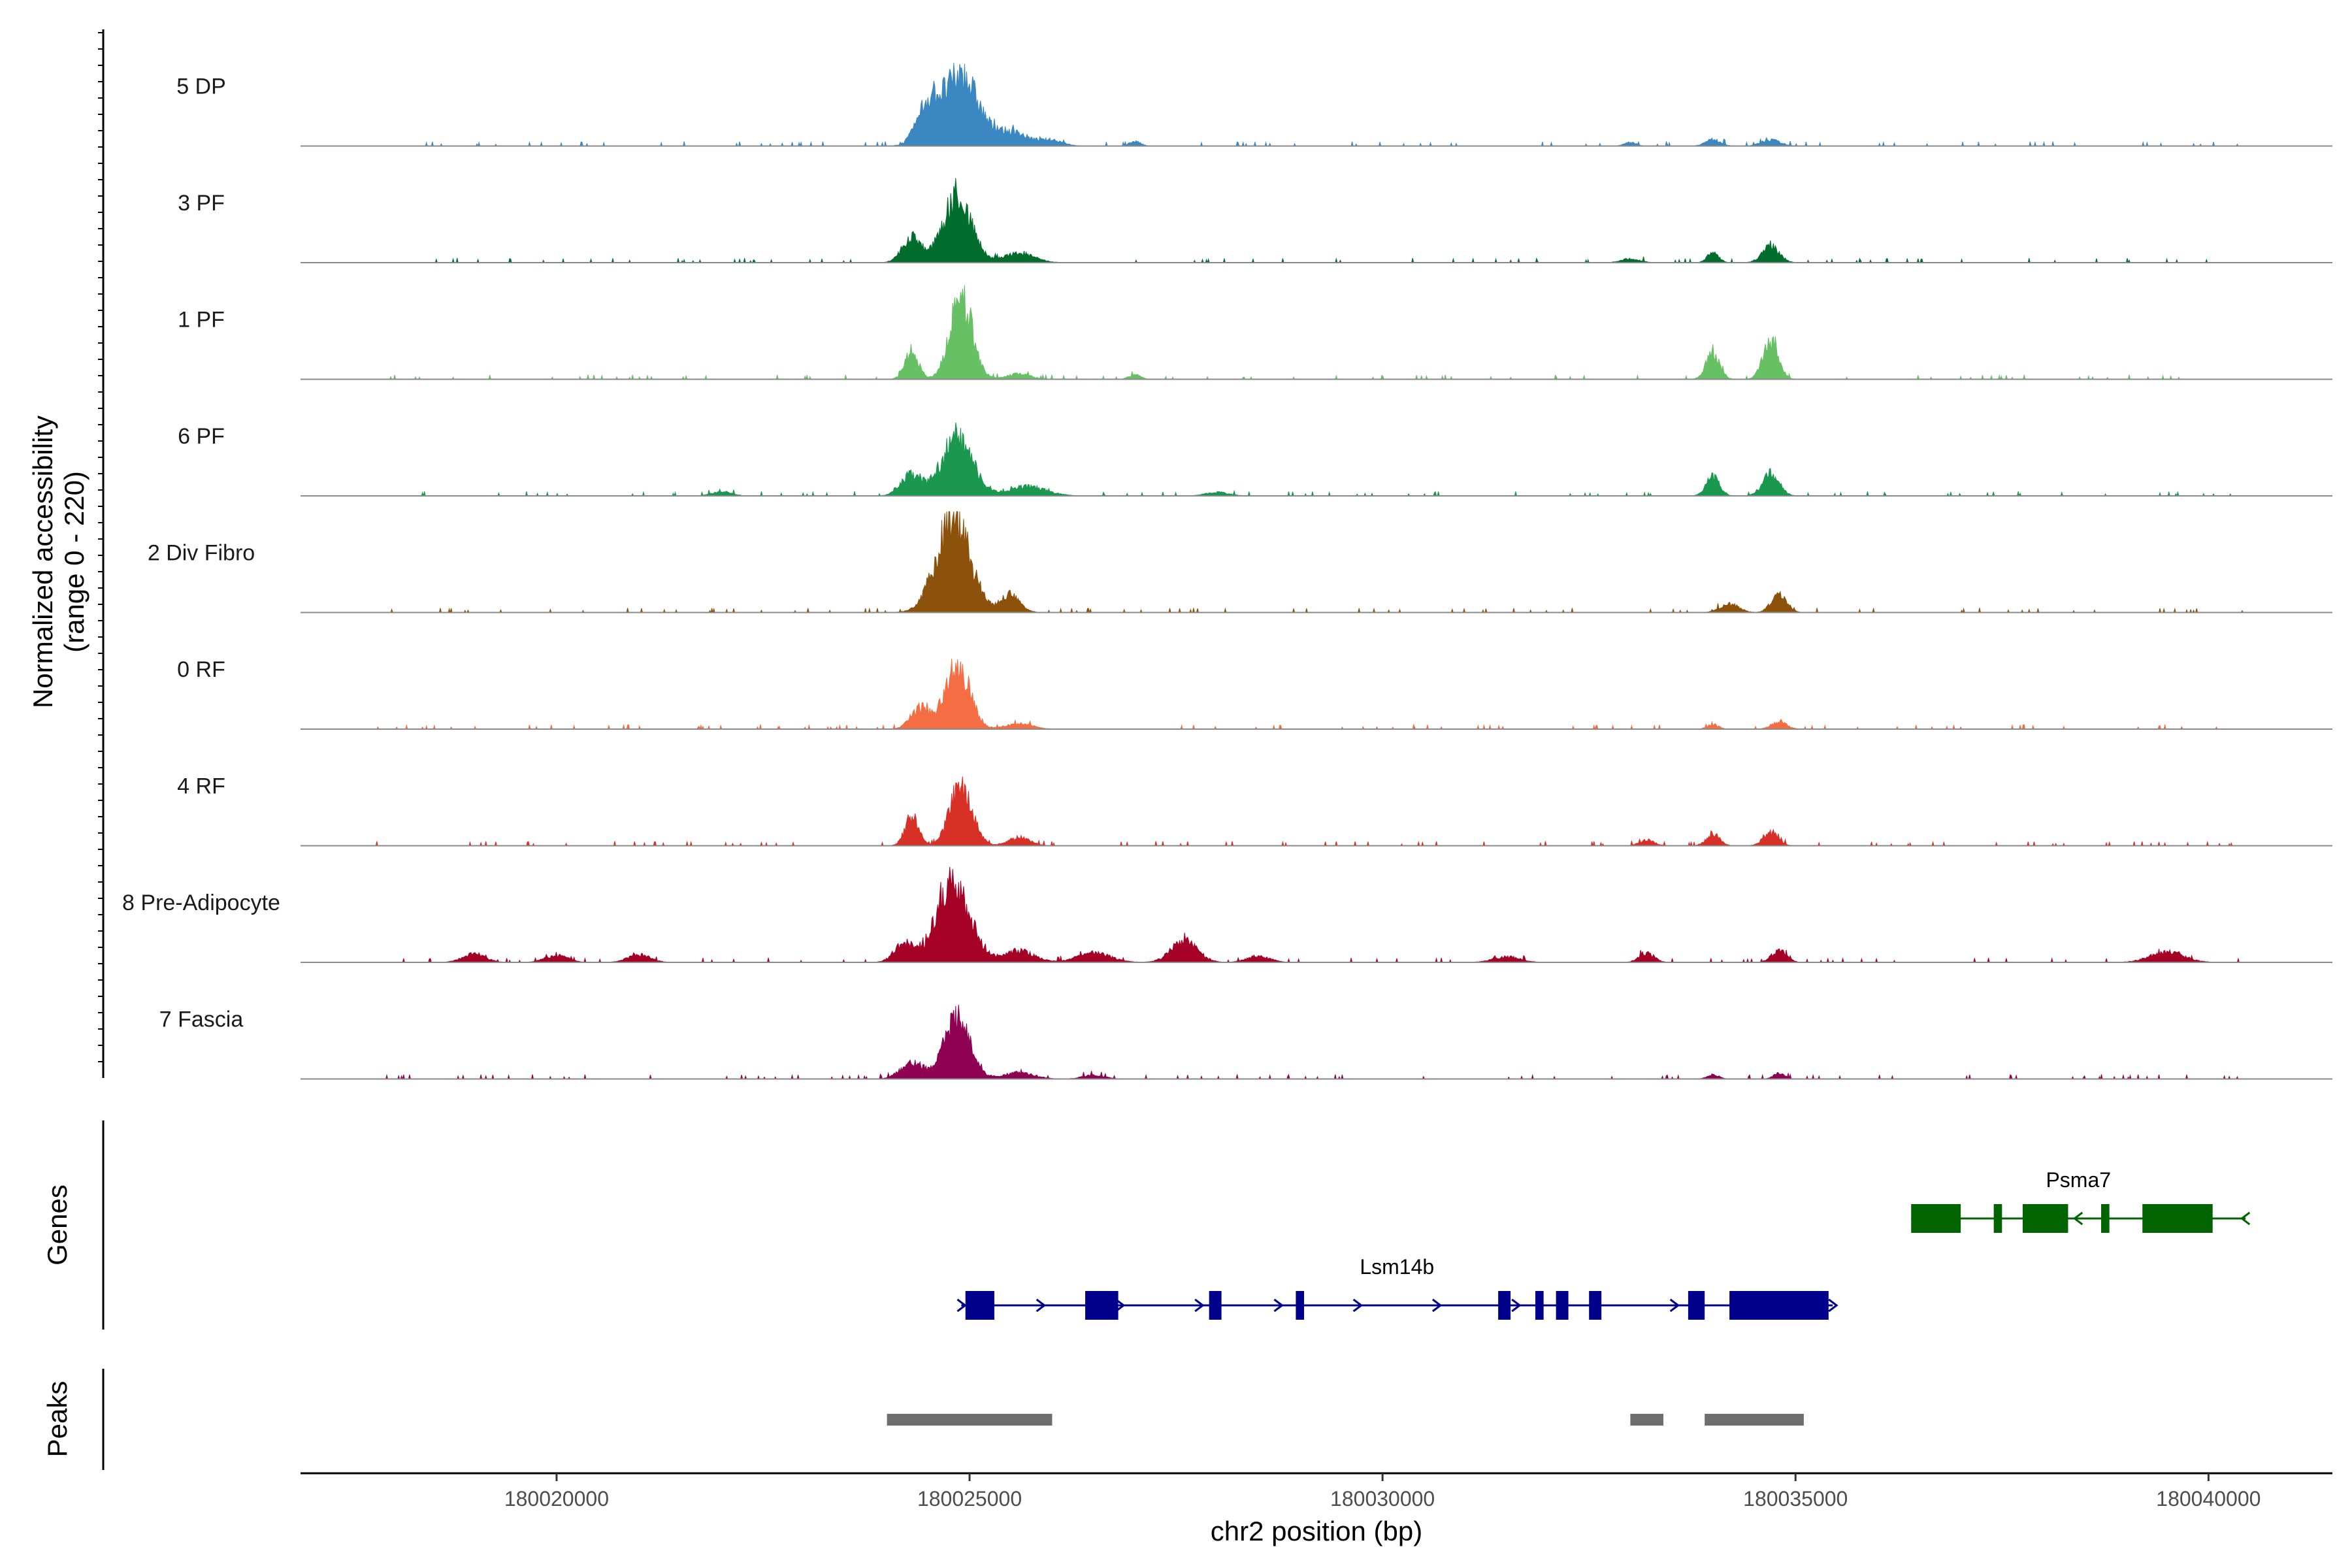 The width and height of the screenshot is (2352, 1568). I want to click on coverage-y-axis-ticks, so click(100, 547).